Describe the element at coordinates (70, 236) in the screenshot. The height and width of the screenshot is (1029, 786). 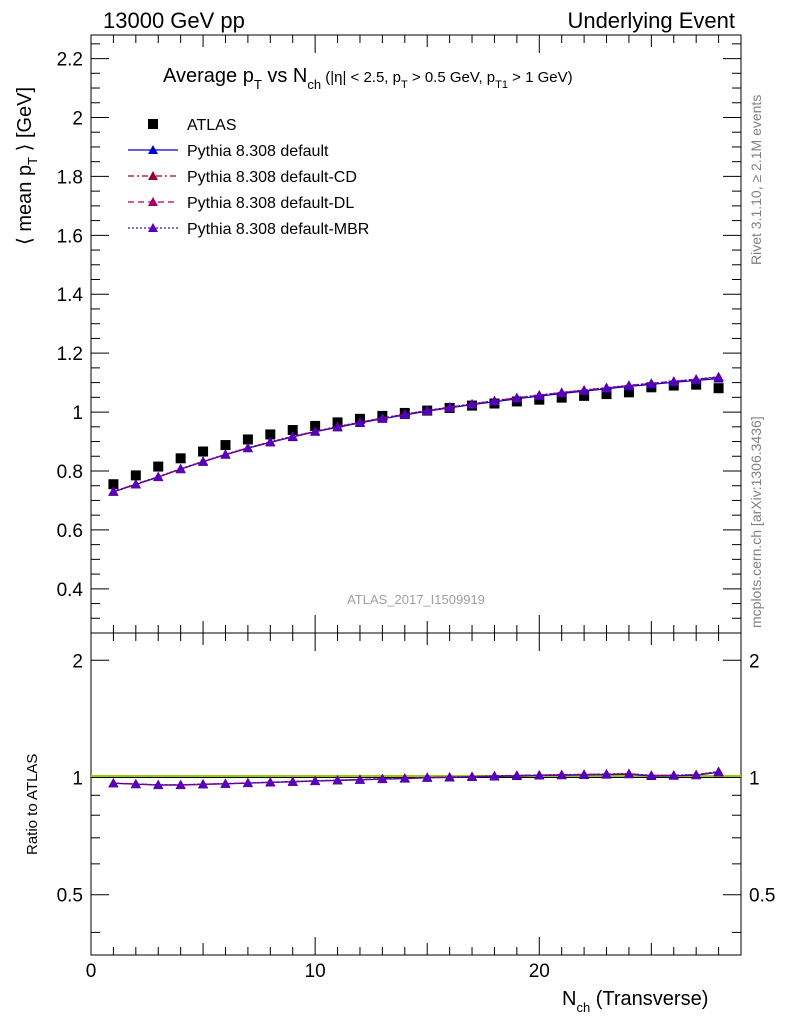
I see `main-y-tick-label: 1.6` at that location.